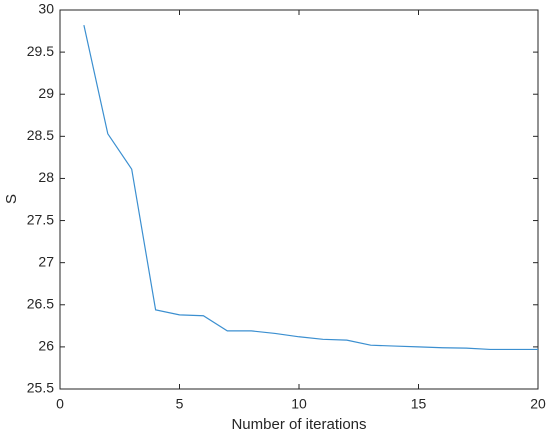  Describe the element at coordinates (60, 404) in the screenshot. I see `x-tick-label: 0` at that location.